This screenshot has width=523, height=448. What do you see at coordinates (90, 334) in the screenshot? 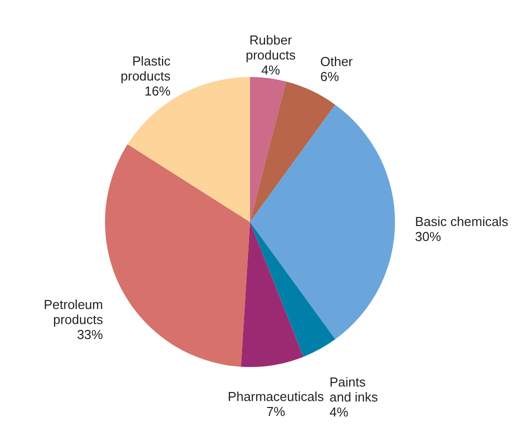
I see `data-label: 33%` at bounding box center [90, 334].